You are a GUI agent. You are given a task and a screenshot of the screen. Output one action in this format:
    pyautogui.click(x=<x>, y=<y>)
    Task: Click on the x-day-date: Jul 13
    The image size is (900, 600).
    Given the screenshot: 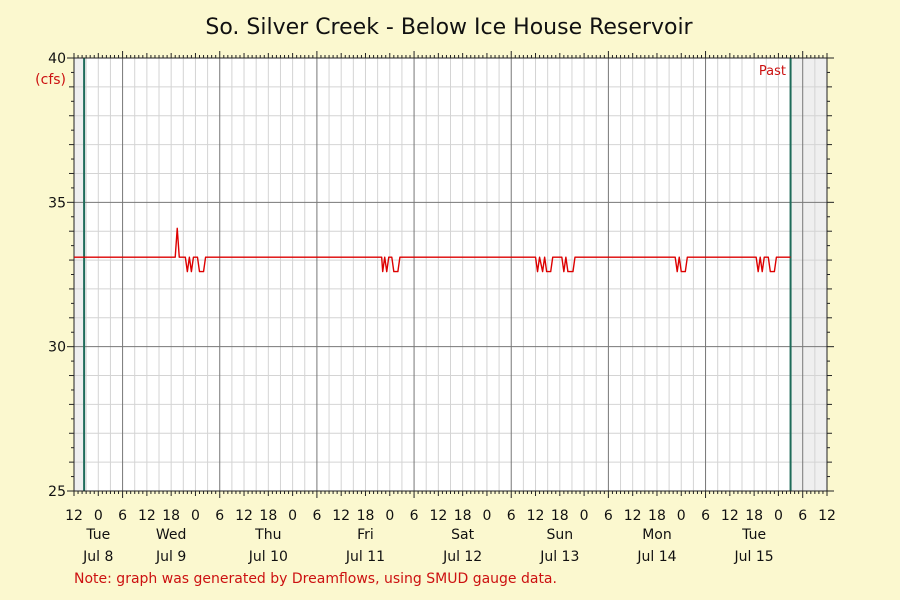 What is the action you would take?
    pyautogui.click(x=559, y=557)
    